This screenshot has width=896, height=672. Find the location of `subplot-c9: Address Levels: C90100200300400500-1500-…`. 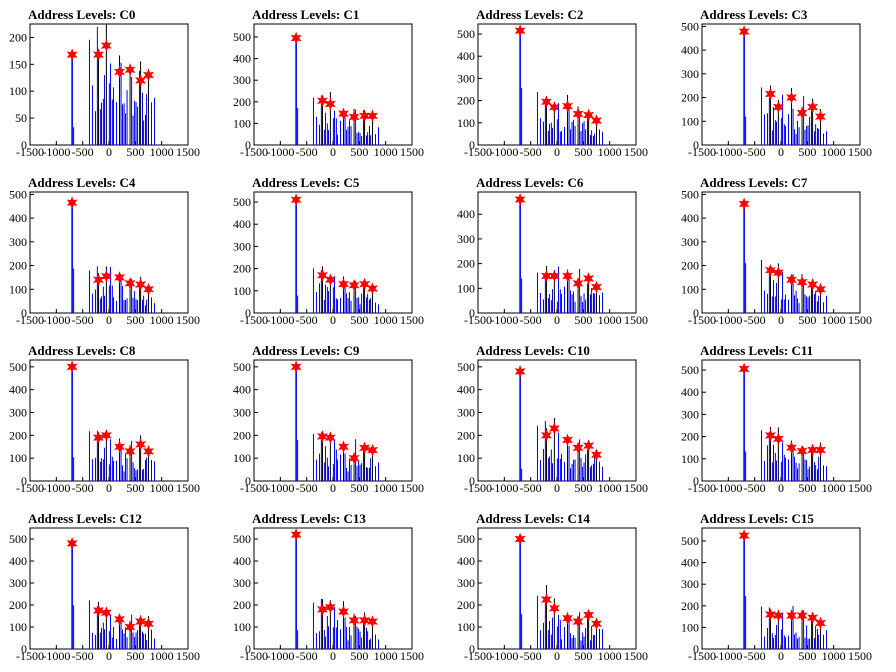

subplot-c9: Address Levels: C90100200300400500-1500-… is located at coordinates (328, 419).